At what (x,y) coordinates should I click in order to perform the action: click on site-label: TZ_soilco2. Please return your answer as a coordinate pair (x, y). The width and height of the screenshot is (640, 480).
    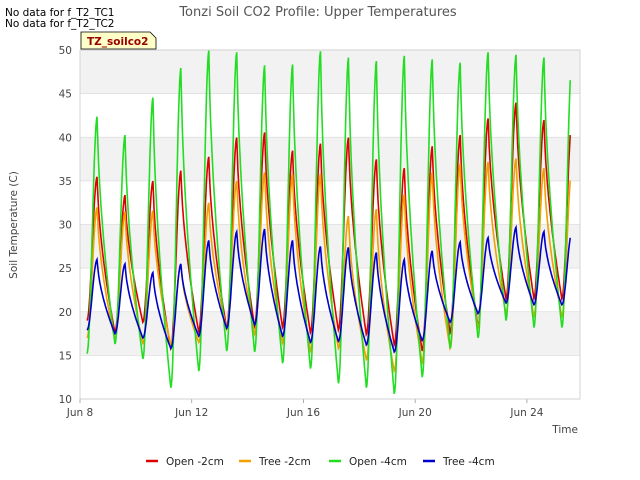
    Looking at the image, I should click on (117, 42).